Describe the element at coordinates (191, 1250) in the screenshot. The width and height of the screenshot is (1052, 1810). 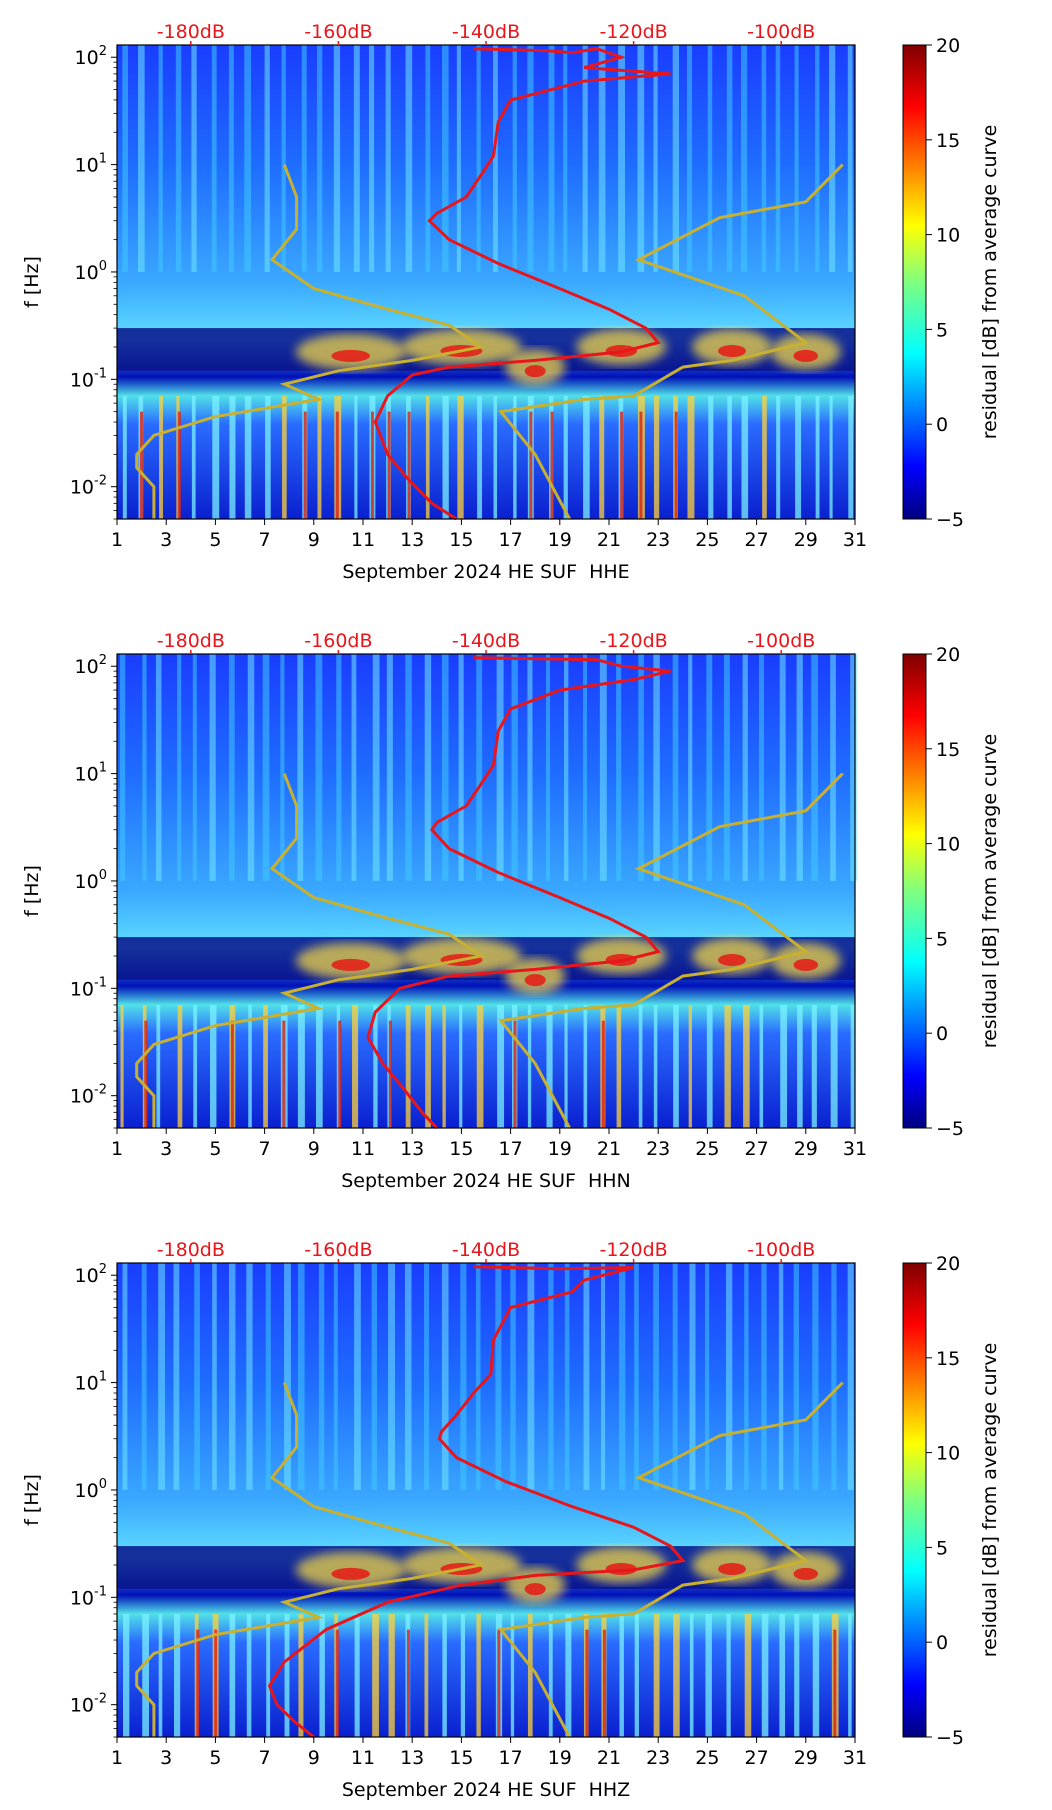
I see `top-tick-label: -180dB` at that location.